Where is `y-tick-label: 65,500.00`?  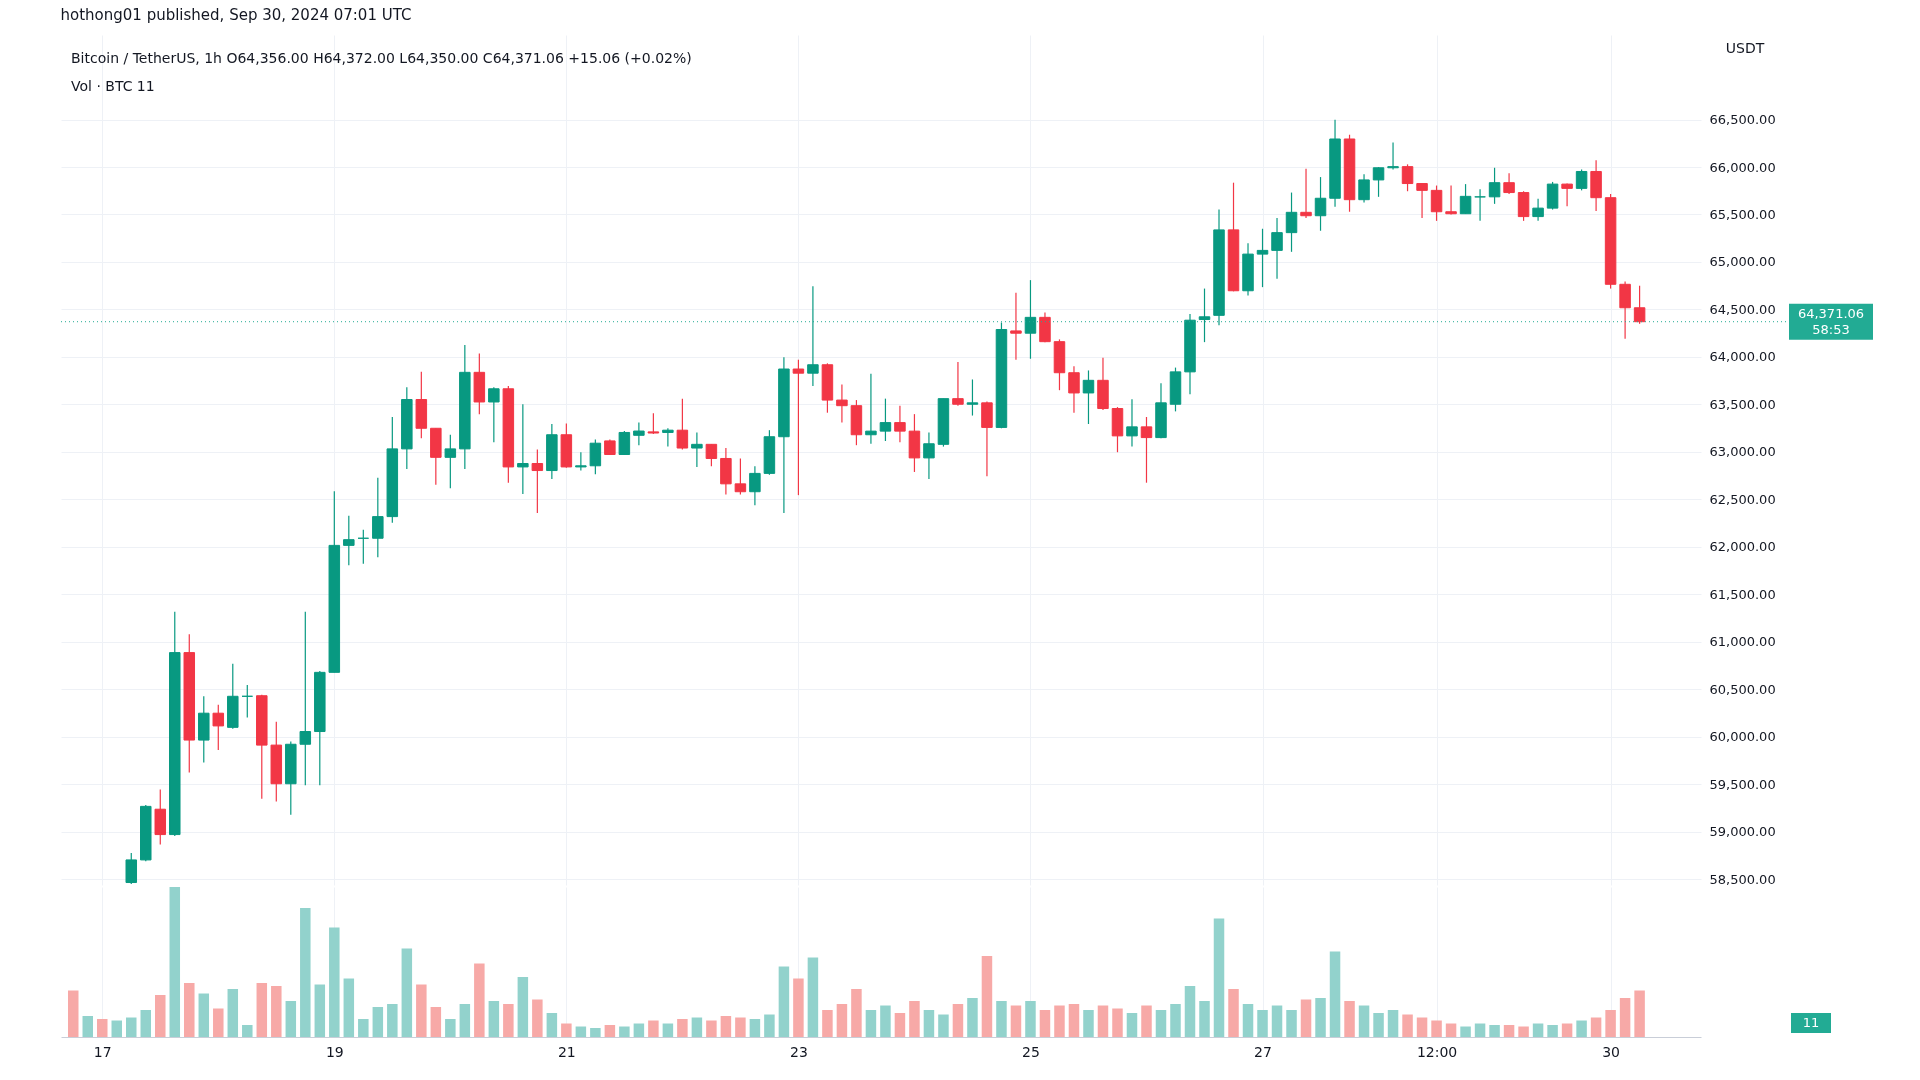
y-tick-label: 65,500.00 is located at coordinates (1742, 214).